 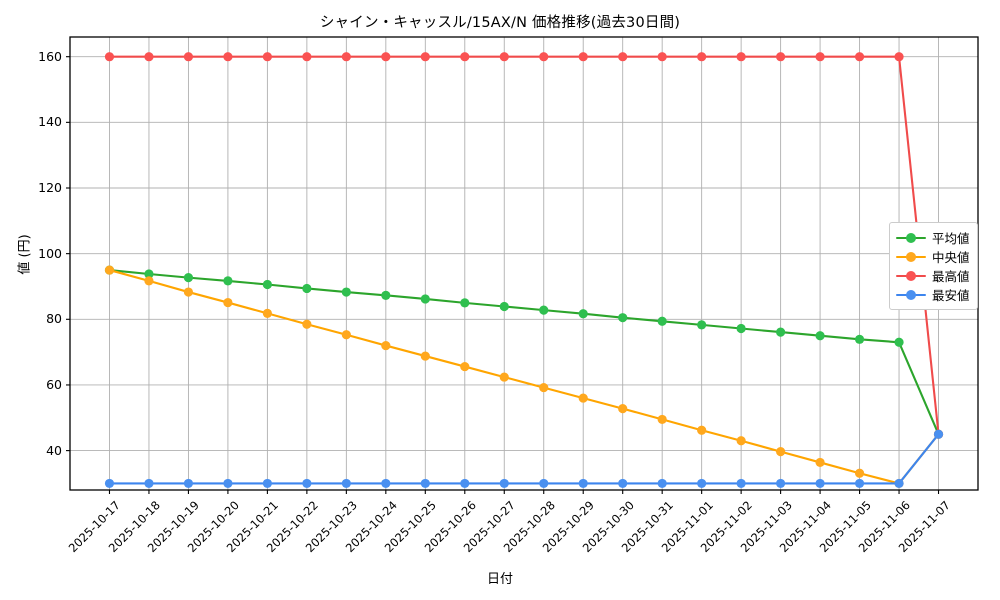 I want to click on y-tick-label: 60, so click(x=54, y=384).